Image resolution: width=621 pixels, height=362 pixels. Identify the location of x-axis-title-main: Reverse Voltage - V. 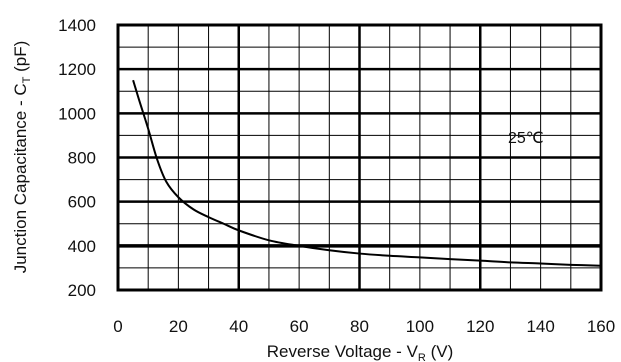
(343, 351).